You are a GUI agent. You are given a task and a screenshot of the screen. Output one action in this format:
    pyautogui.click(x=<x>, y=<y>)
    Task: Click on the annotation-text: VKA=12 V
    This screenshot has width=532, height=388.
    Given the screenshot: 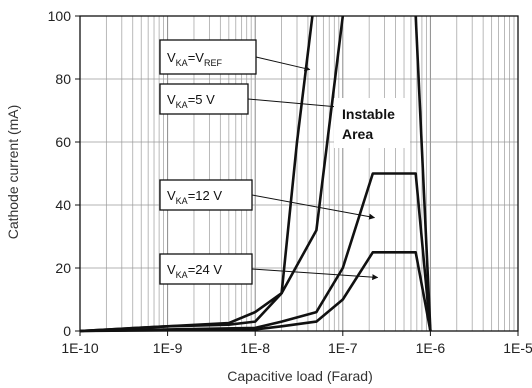 What is the action you would take?
    pyautogui.click(x=194, y=197)
    